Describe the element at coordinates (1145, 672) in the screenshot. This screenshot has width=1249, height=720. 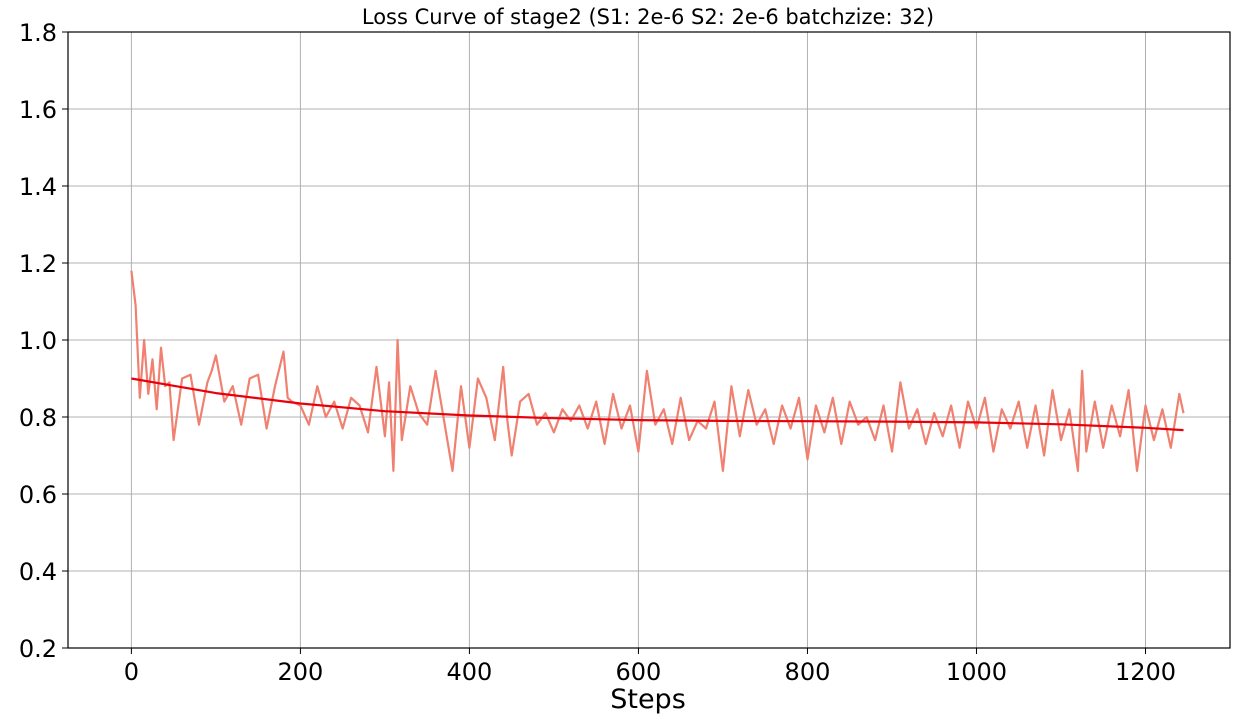
I see `x-tick-label: 1200` at that location.